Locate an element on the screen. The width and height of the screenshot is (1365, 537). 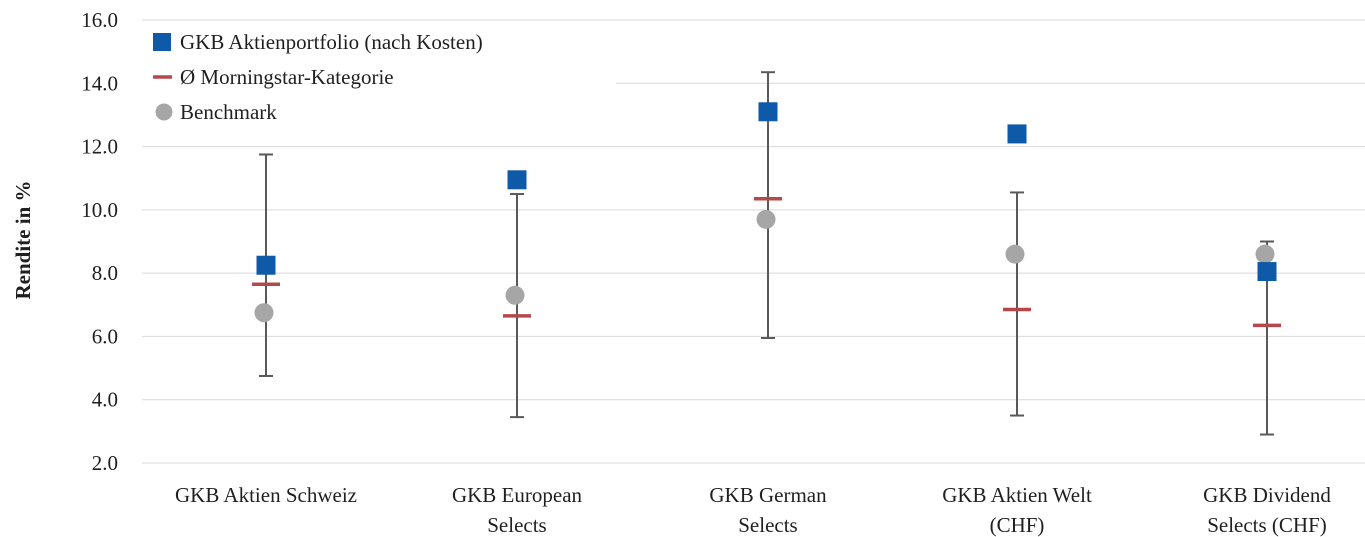
y-tick-label: 8.0 is located at coordinates (105, 273).